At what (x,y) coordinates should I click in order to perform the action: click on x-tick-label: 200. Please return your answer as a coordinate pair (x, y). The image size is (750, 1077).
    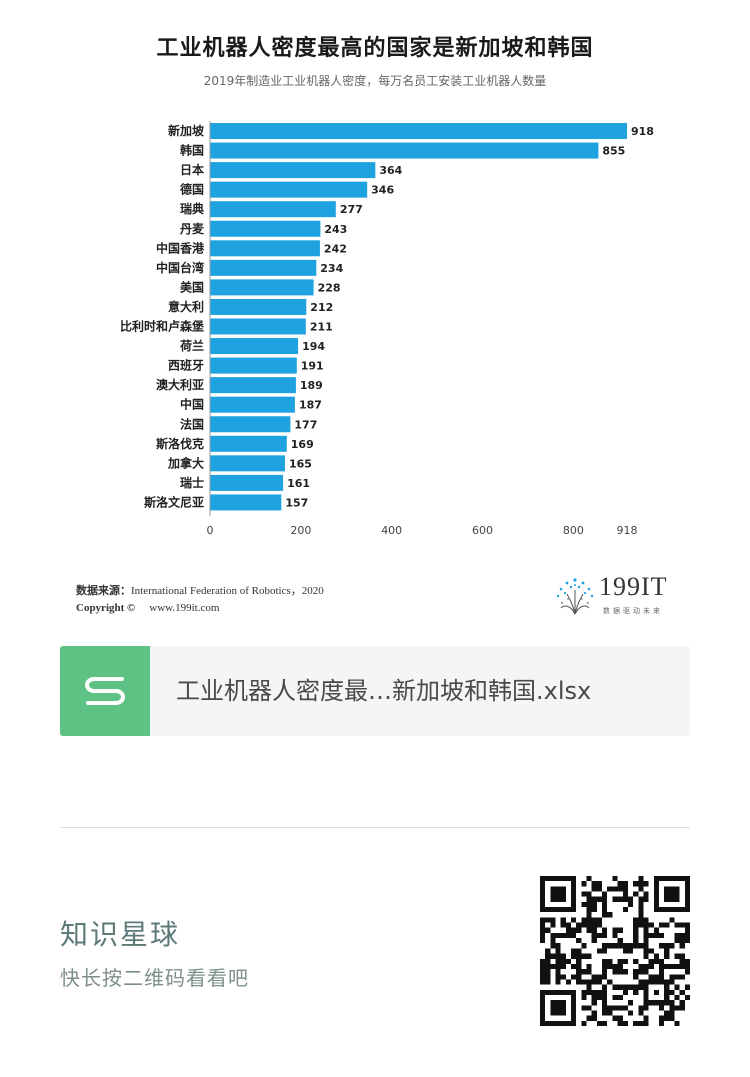
    Looking at the image, I should click on (300, 530).